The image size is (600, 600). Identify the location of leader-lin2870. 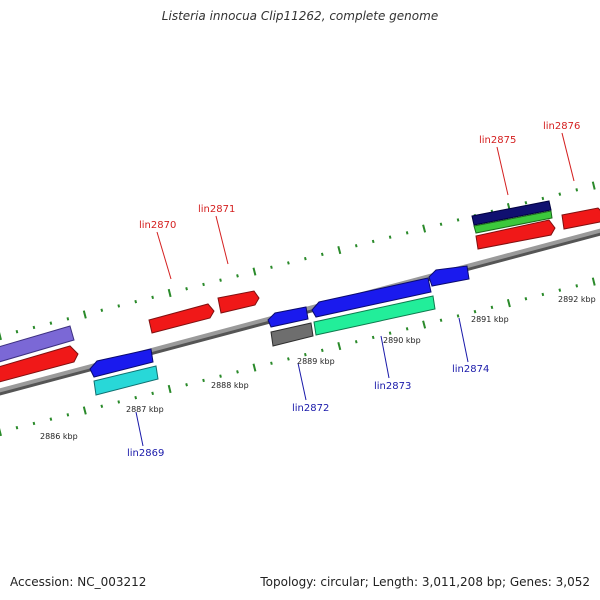
(164, 255).